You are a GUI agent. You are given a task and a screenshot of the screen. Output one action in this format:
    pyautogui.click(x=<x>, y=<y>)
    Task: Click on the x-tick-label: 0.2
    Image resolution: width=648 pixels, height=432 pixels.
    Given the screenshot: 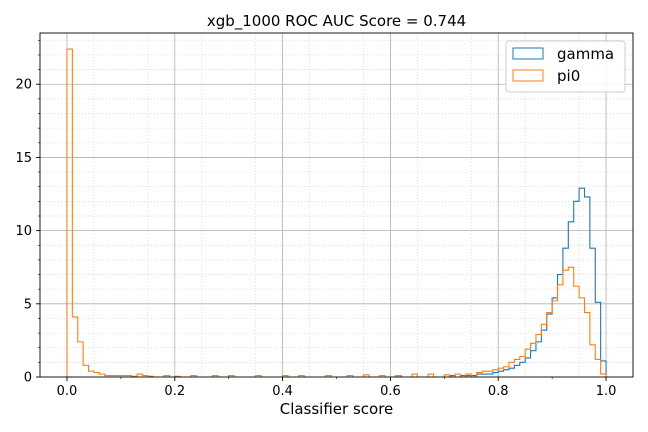 What is the action you would take?
    pyautogui.click(x=174, y=391)
    